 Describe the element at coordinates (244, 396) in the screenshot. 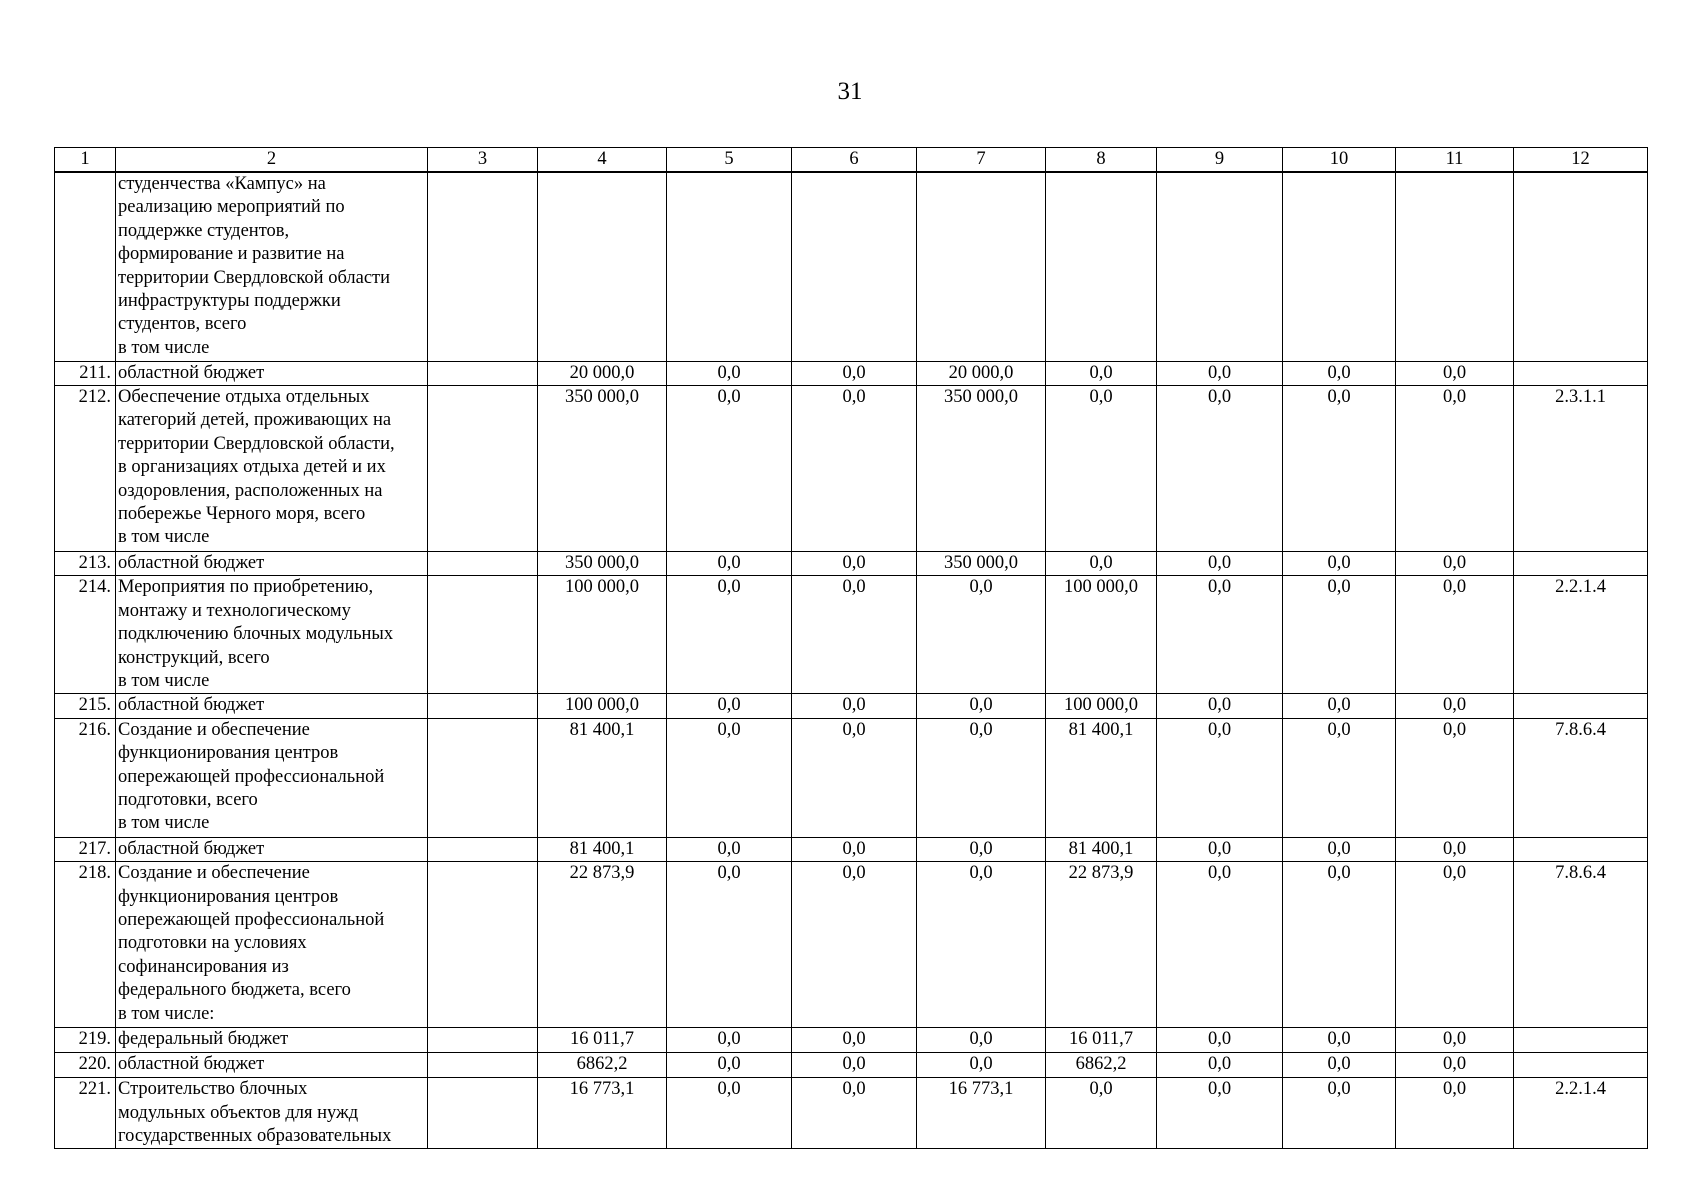

I see `description-line: Обеспечение отдыха отдельных` at that location.